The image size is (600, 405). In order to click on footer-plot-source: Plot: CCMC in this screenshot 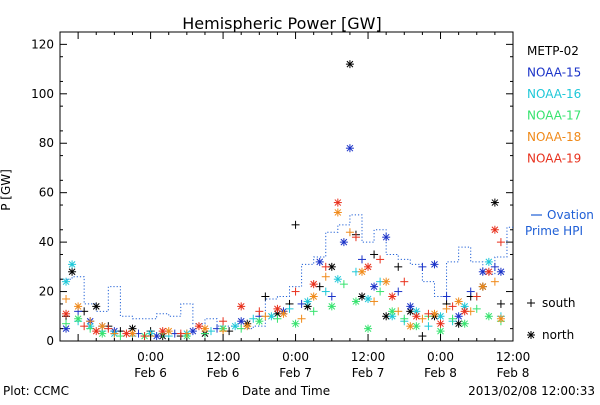, I will do `click(36, 391)`.